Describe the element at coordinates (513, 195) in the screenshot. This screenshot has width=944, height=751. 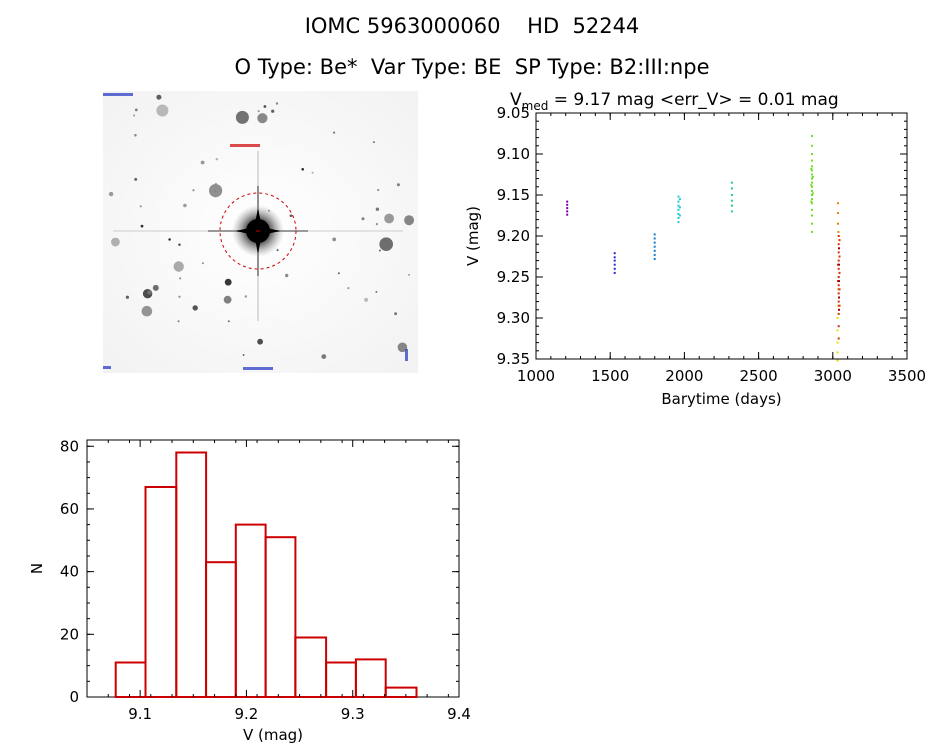
I see `y-tick-label: 9.15` at that location.